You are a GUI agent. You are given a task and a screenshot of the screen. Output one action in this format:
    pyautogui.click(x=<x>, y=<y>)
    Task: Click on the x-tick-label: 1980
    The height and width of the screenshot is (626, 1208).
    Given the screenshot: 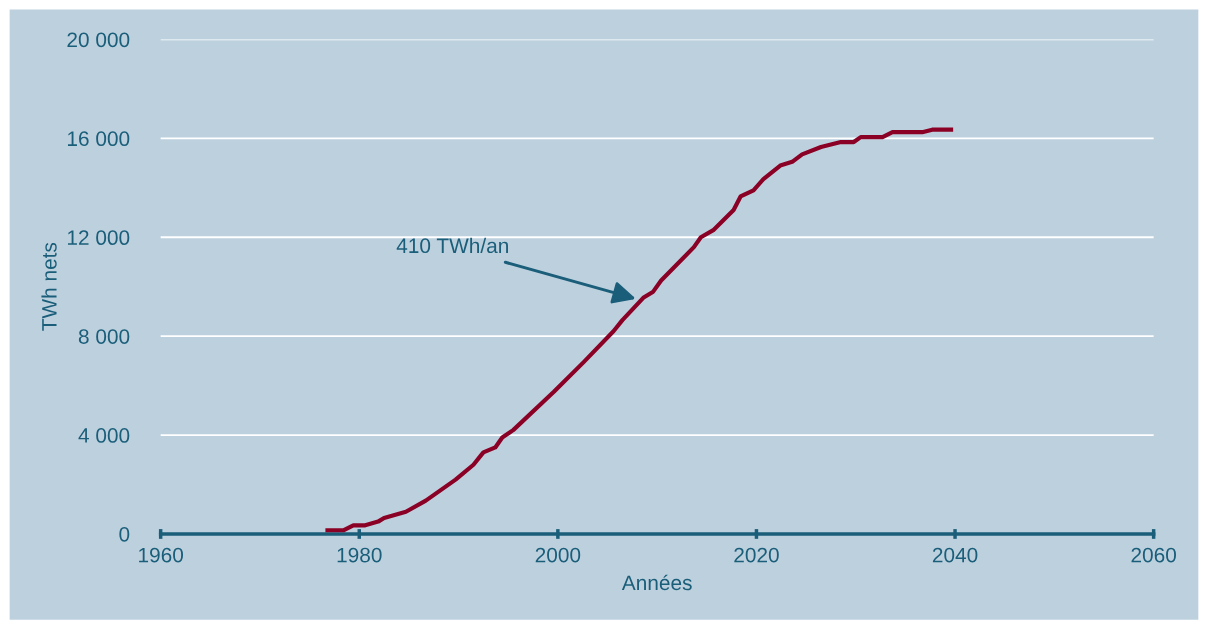 What is the action you would take?
    pyautogui.click(x=359, y=555)
    